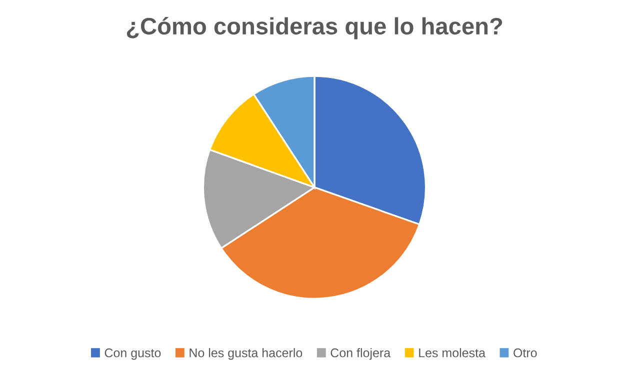 The height and width of the screenshot is (371, 629). Describe the element at coordinates (360, 354) in the screenshot. I see `legend-label: Con flojera` at that location.